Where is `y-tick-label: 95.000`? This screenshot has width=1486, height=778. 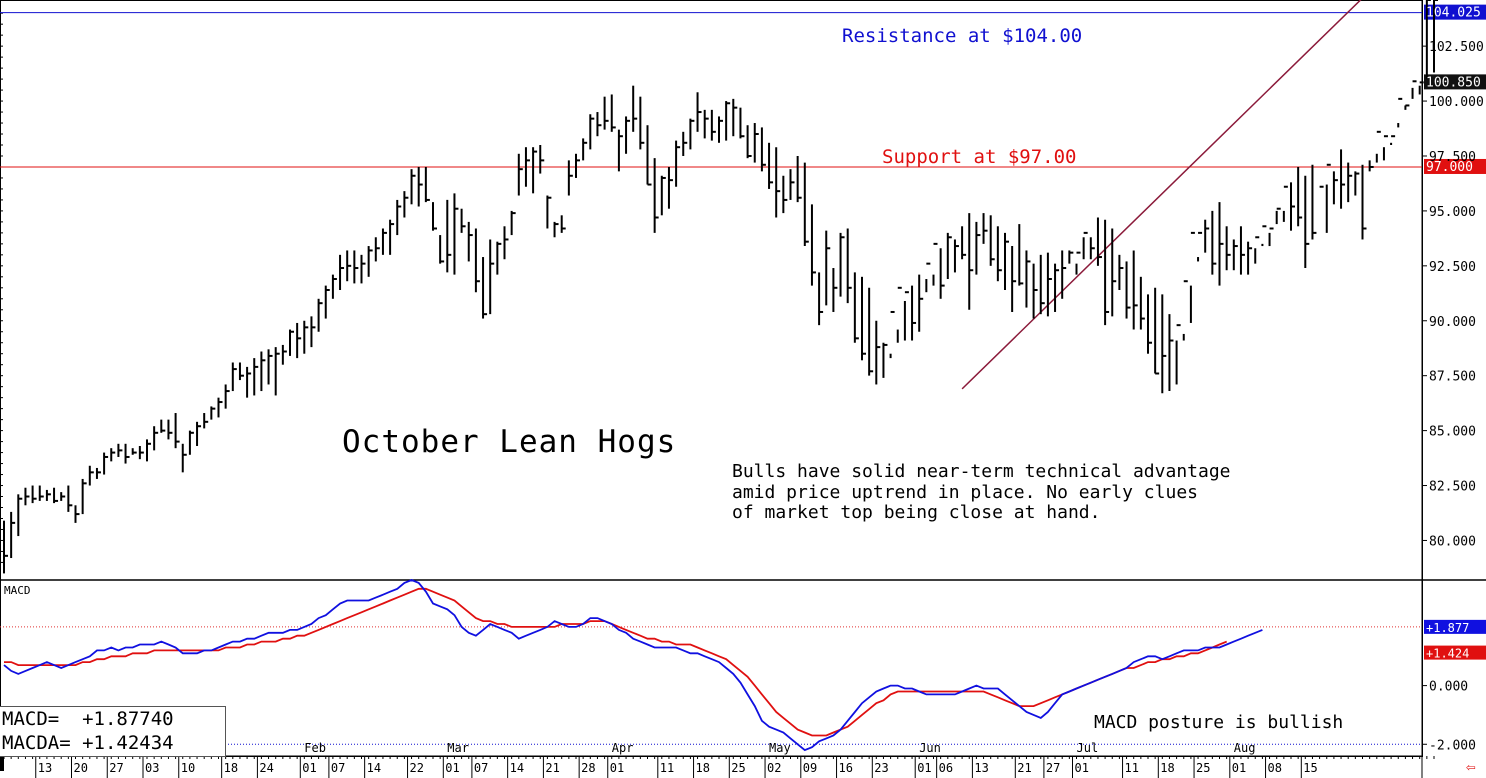 y-tick-label: 95.000 is located at coordinates (1452, 212).